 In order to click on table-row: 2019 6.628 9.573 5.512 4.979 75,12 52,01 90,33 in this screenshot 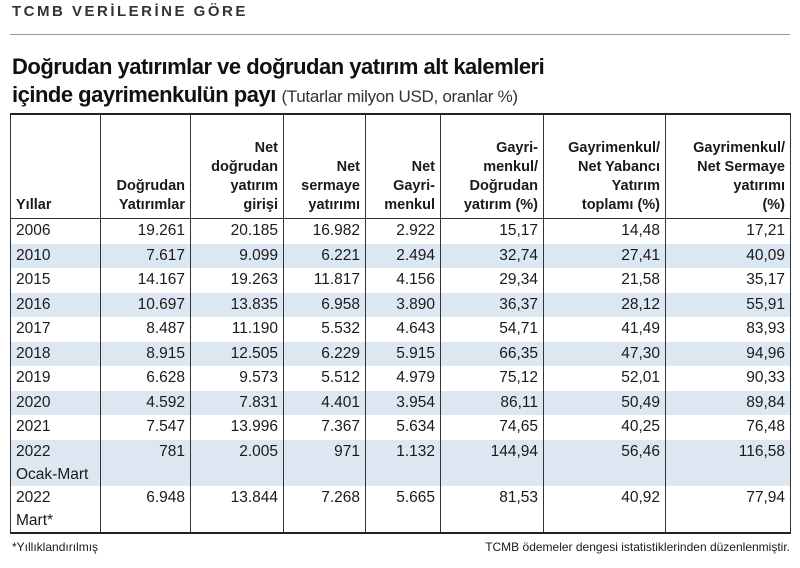, I will do `click(400, 378)`.